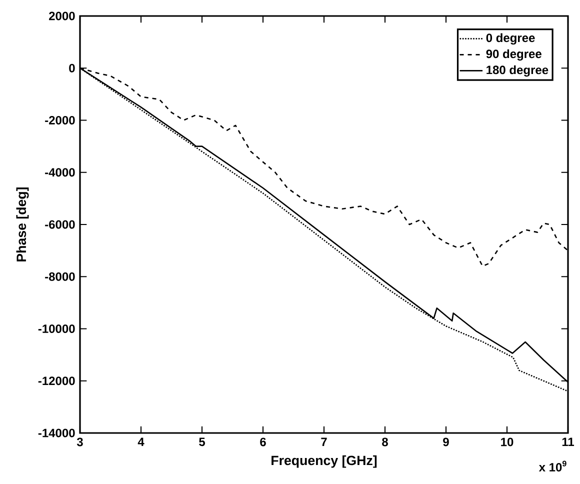 This screenshot has height=484, width=580. What do you see at coordinates (60, 224) in the screenshot?
I see `y-tick-label: -6000` at bounding box center [60, 224].